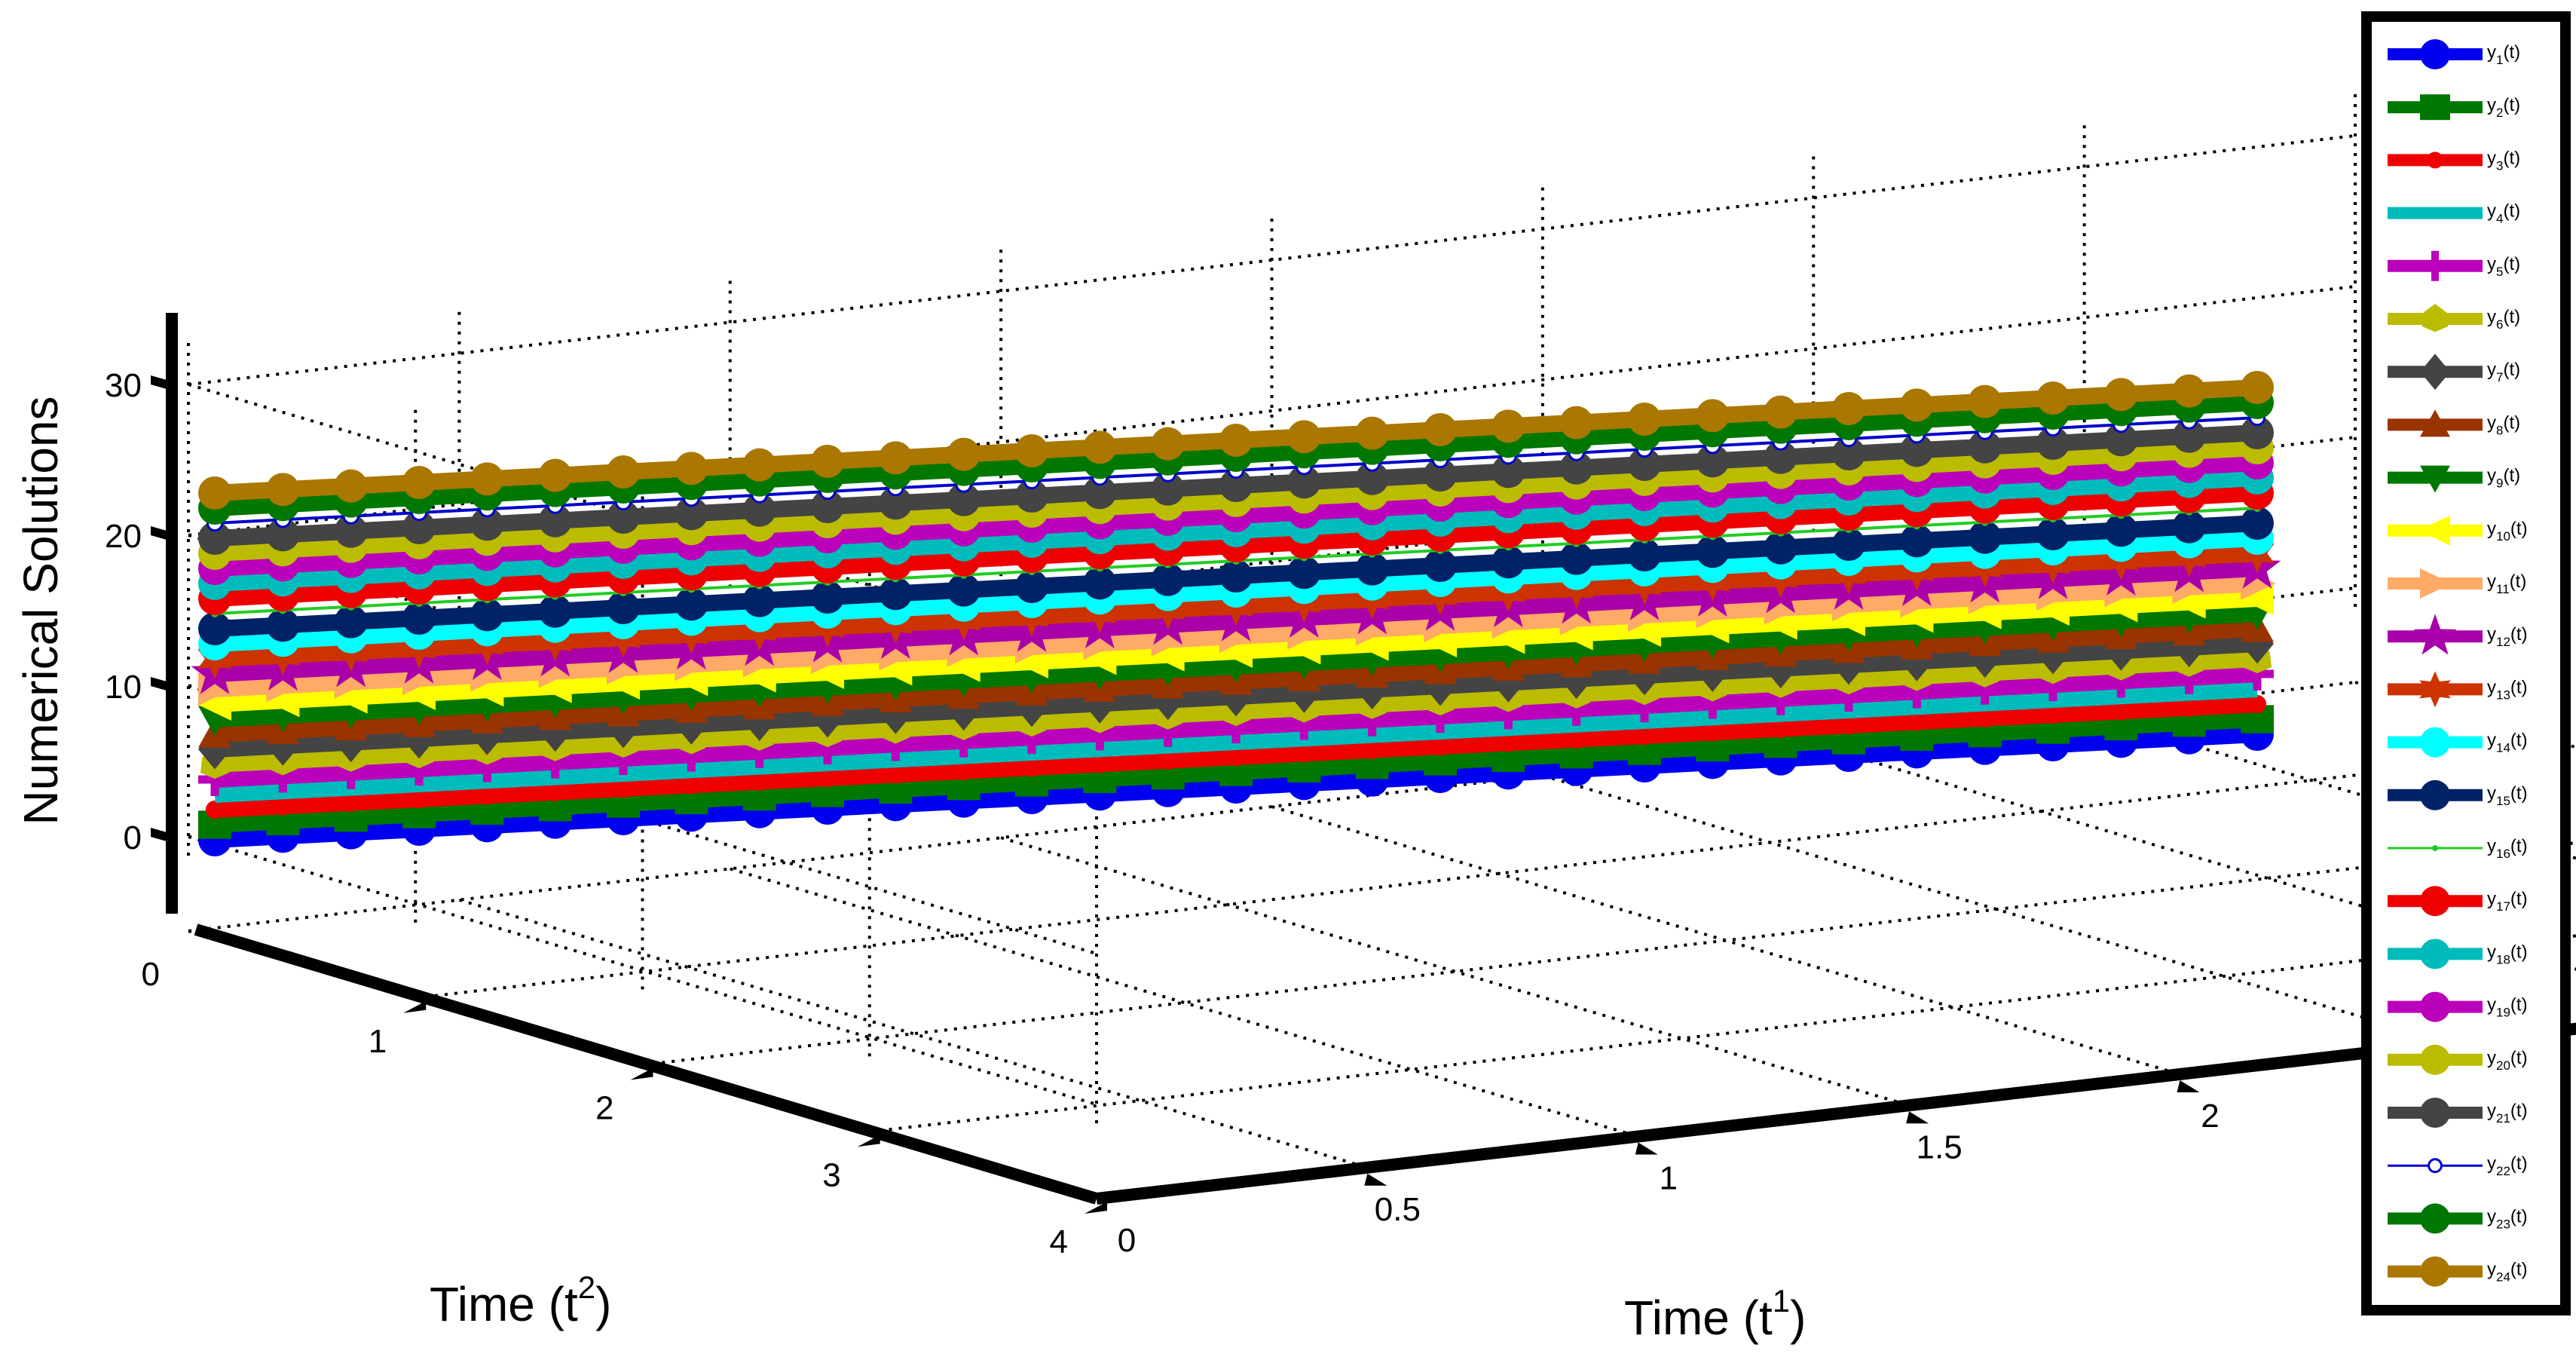 Image resolution: width=2576 pixels, height=1366 pixels. I want to click on t2-tick-label: 1, so click(378, 1041).